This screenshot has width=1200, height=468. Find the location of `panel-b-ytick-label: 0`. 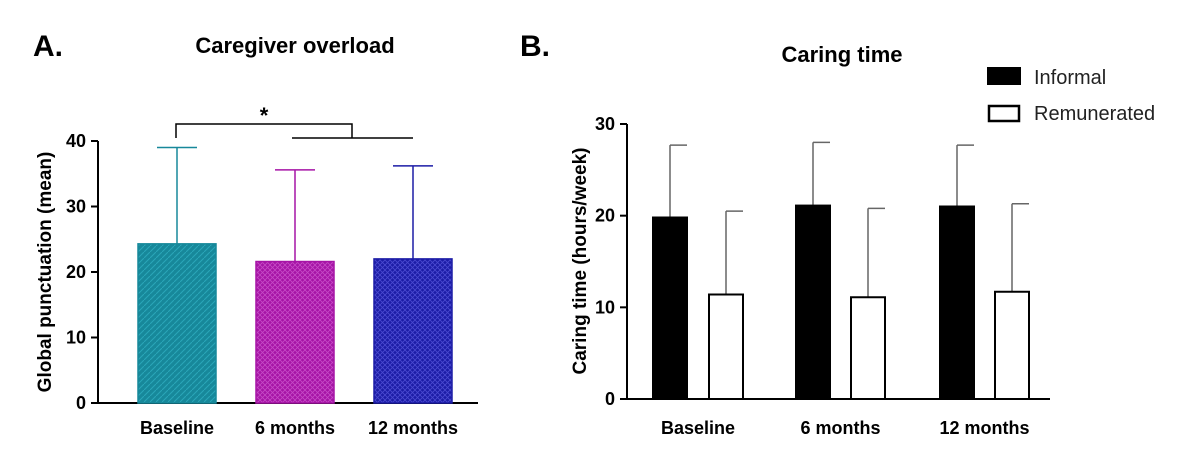

panel-b-ytick-label: 0 is located at coordinates (610, 399).